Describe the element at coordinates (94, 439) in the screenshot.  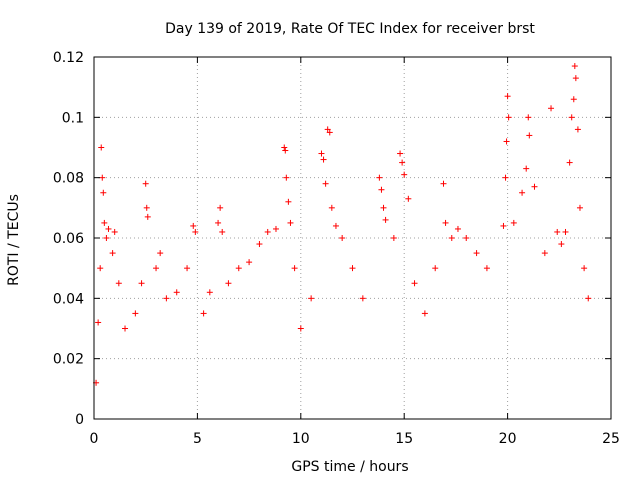
I see `x-tick-label: 0` at that location.